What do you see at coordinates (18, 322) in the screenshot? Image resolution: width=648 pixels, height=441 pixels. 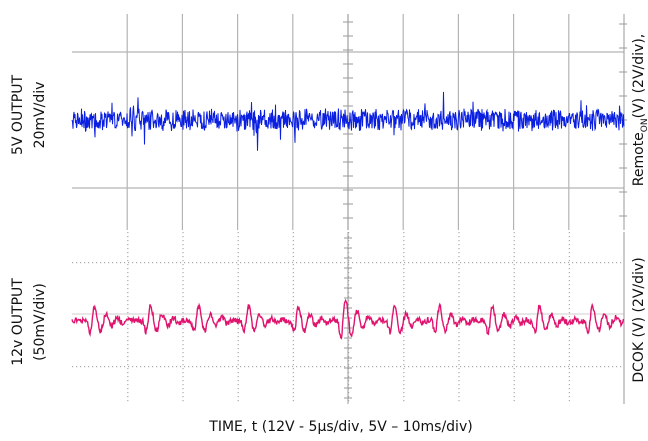 I see `bottom-ylabel-line1: 12v OUTPUT` at bounding box center [18, 322].